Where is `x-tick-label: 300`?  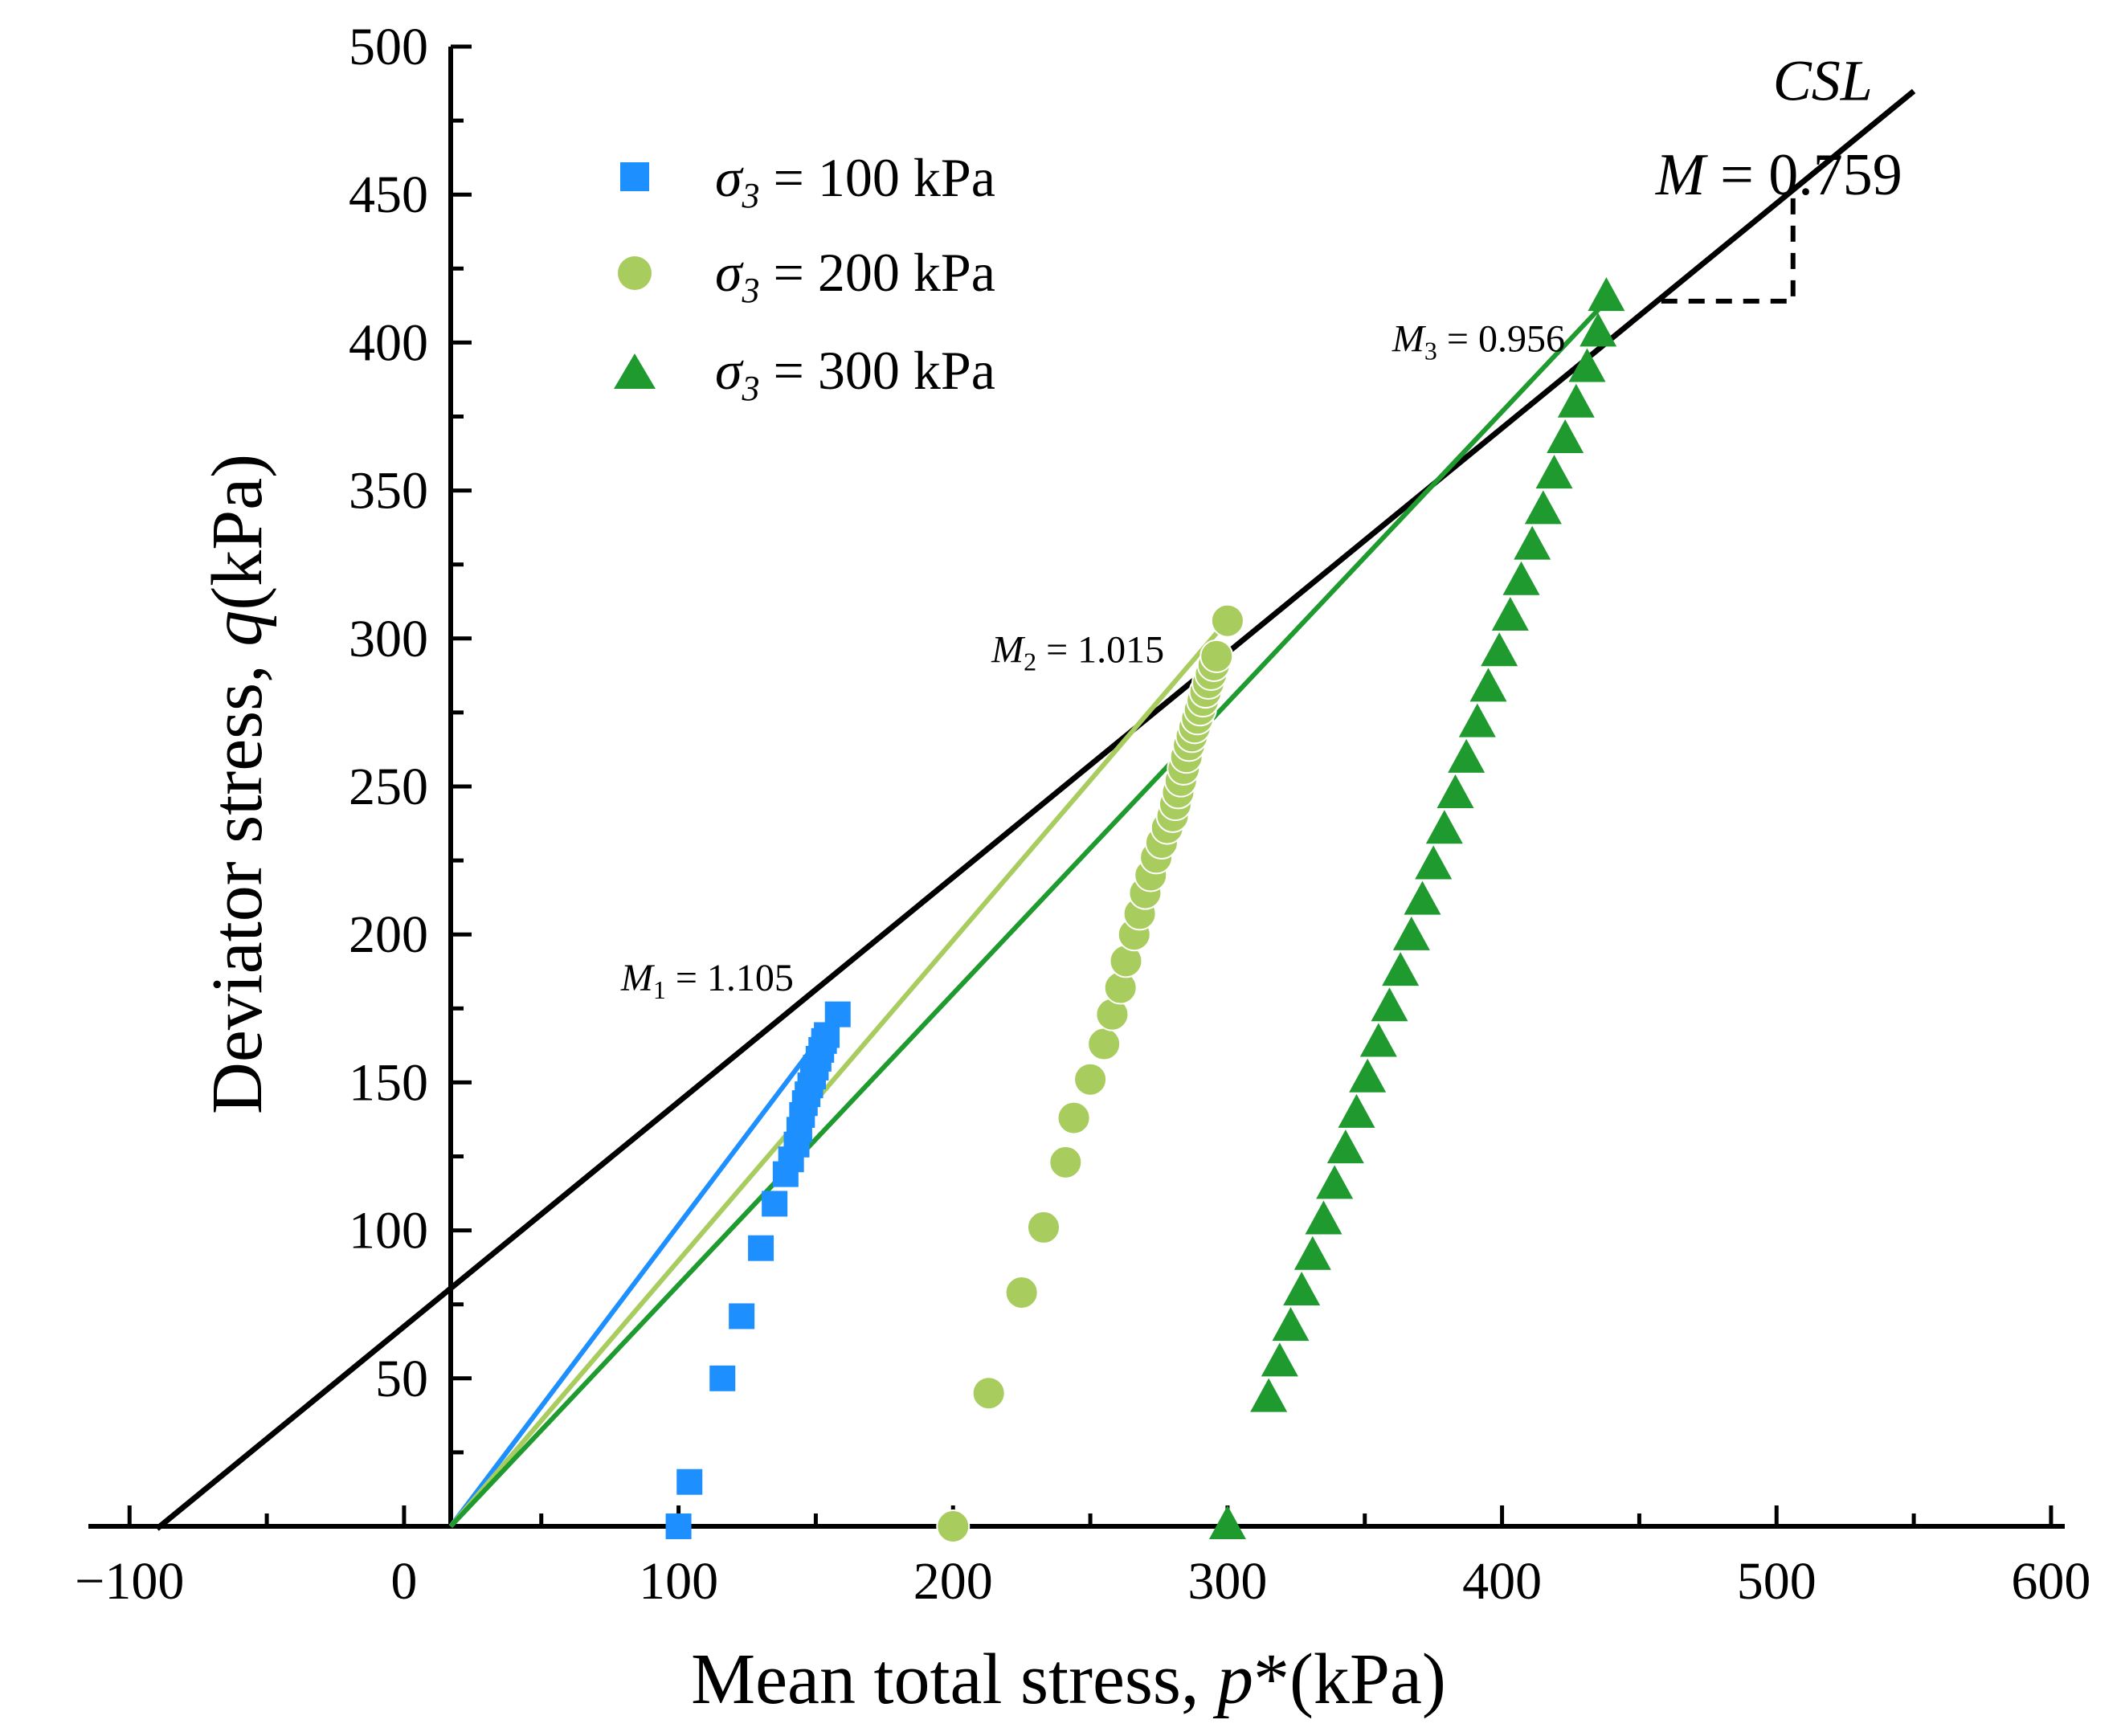 x-tick-label: 300 is located at coordinates (1227, 1581).